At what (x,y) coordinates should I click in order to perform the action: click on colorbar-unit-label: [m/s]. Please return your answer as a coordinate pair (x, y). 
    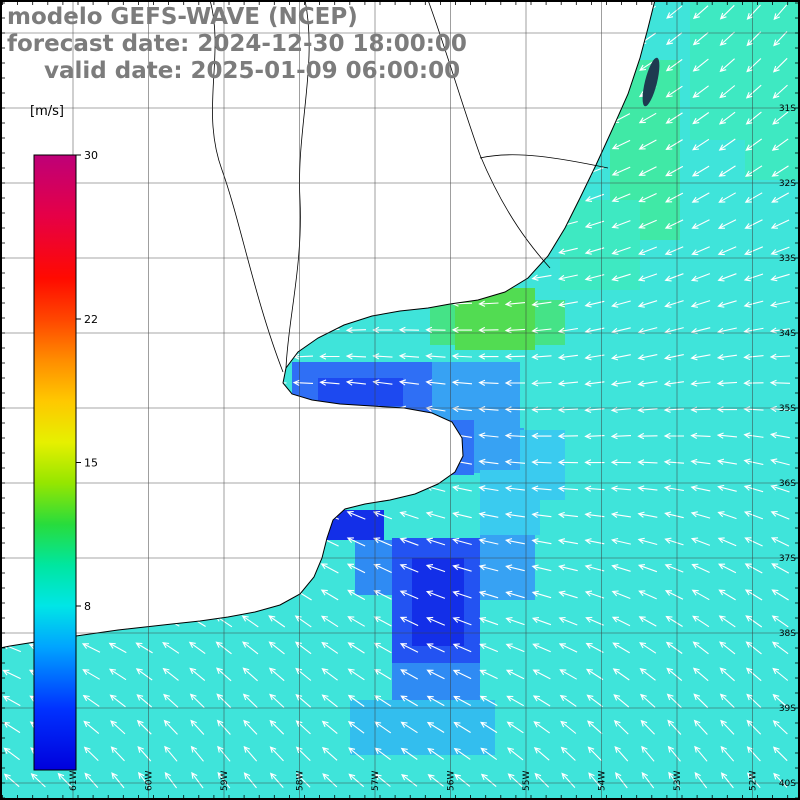
    Looking at the image, I should click on (47, 111).